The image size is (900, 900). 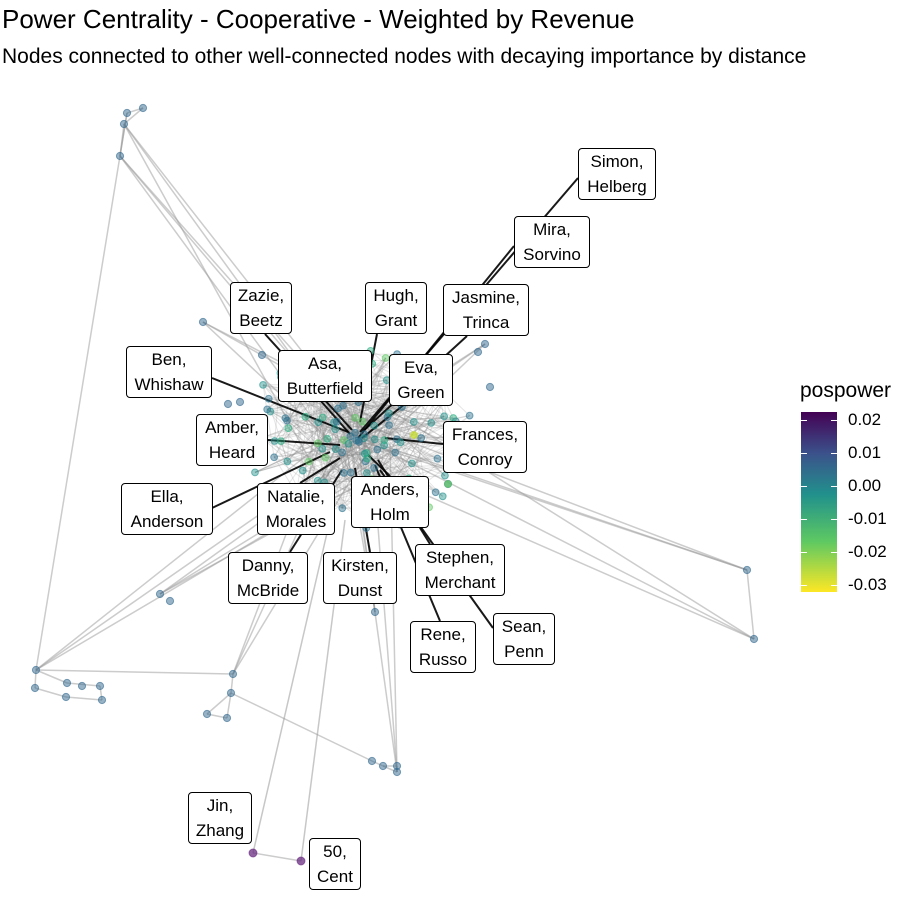 I want to click on label-danny-mcbride: Danny, McBride, so click(x=268, y=578).